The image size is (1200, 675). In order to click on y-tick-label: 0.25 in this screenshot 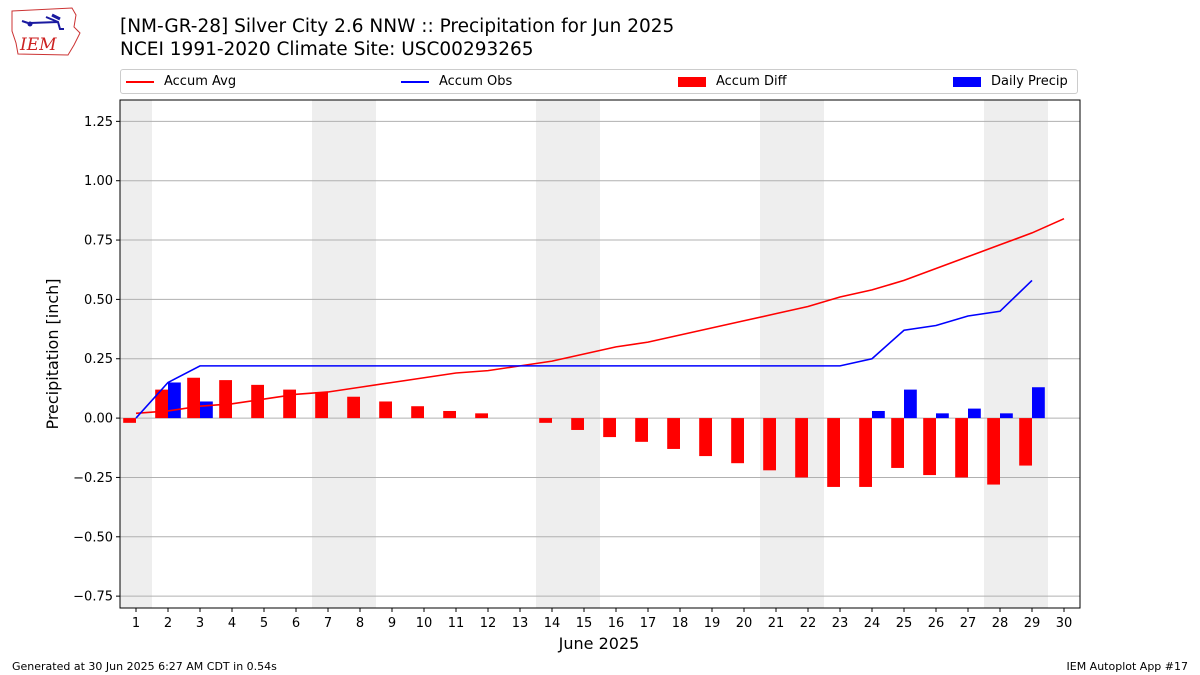, I will do `click(98, 359)`.